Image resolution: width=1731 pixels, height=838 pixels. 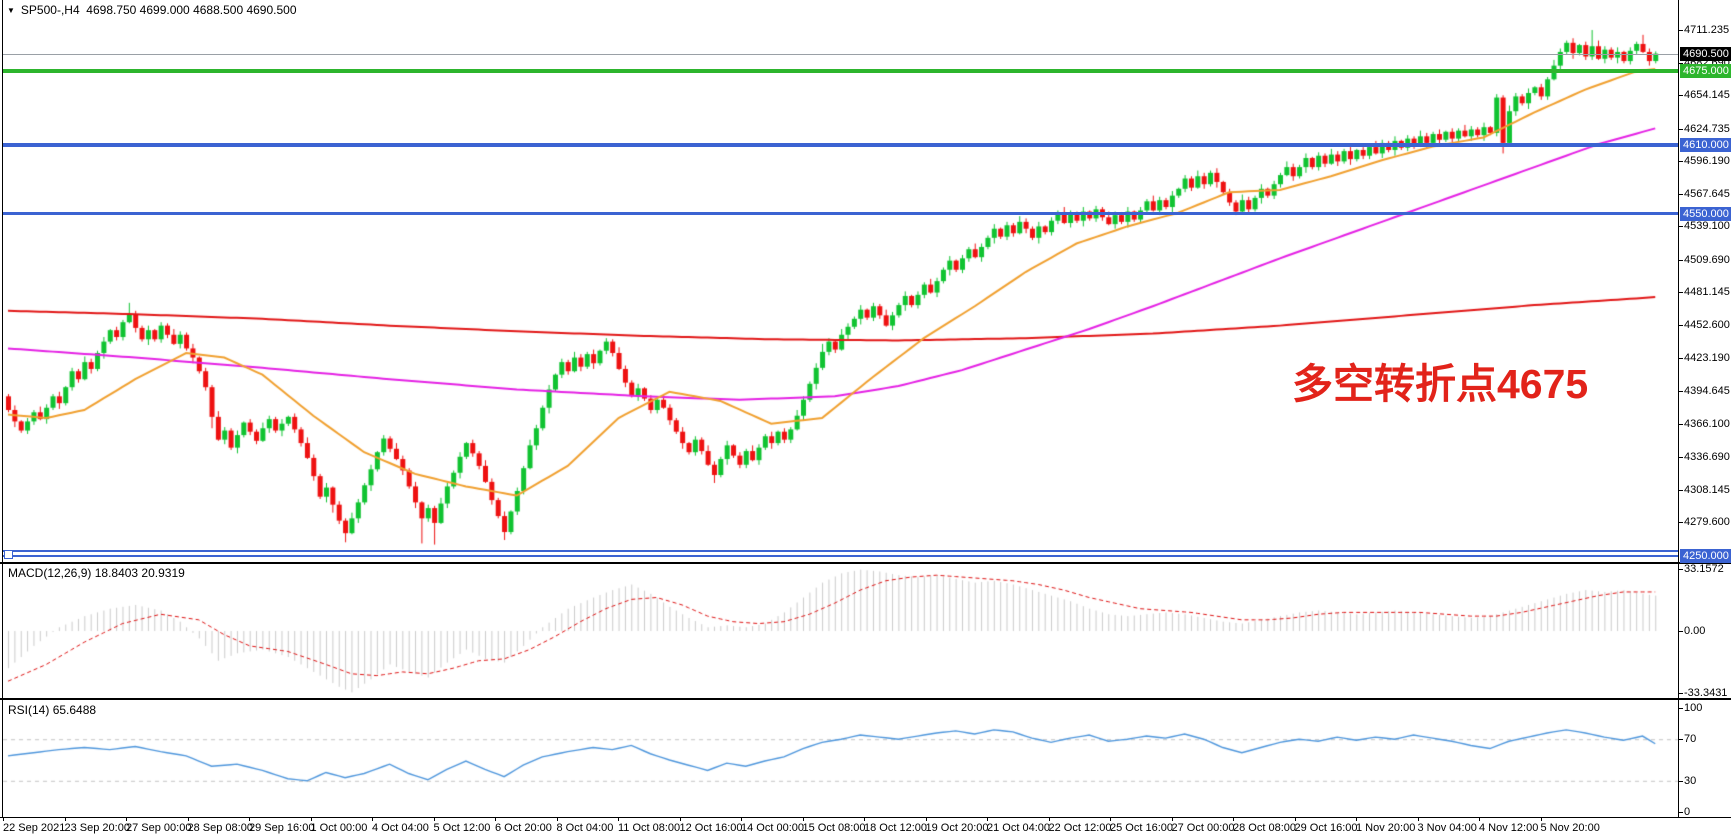 What do you see at coordinates (1570, 828) in the screenshot?
I see `x-axis-label: 5 Nov 20:00` at bounding box center [1570, 828].